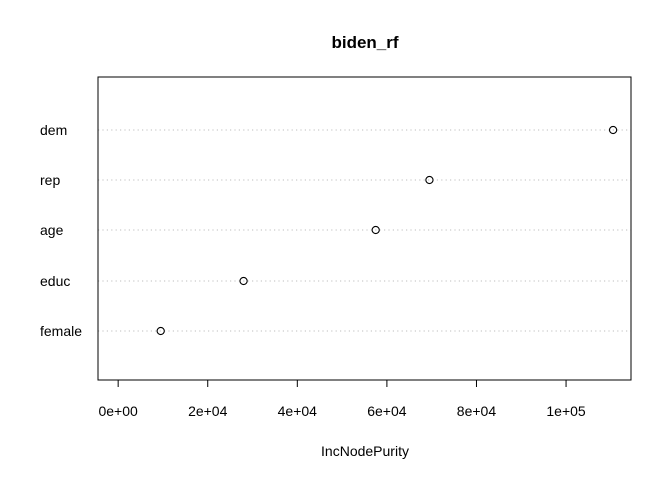 The image size is (672, 485). Describe the element at coordinates (365, 451) in the screenshot. I see `x-axis-title: IncNodePurity` at that location.